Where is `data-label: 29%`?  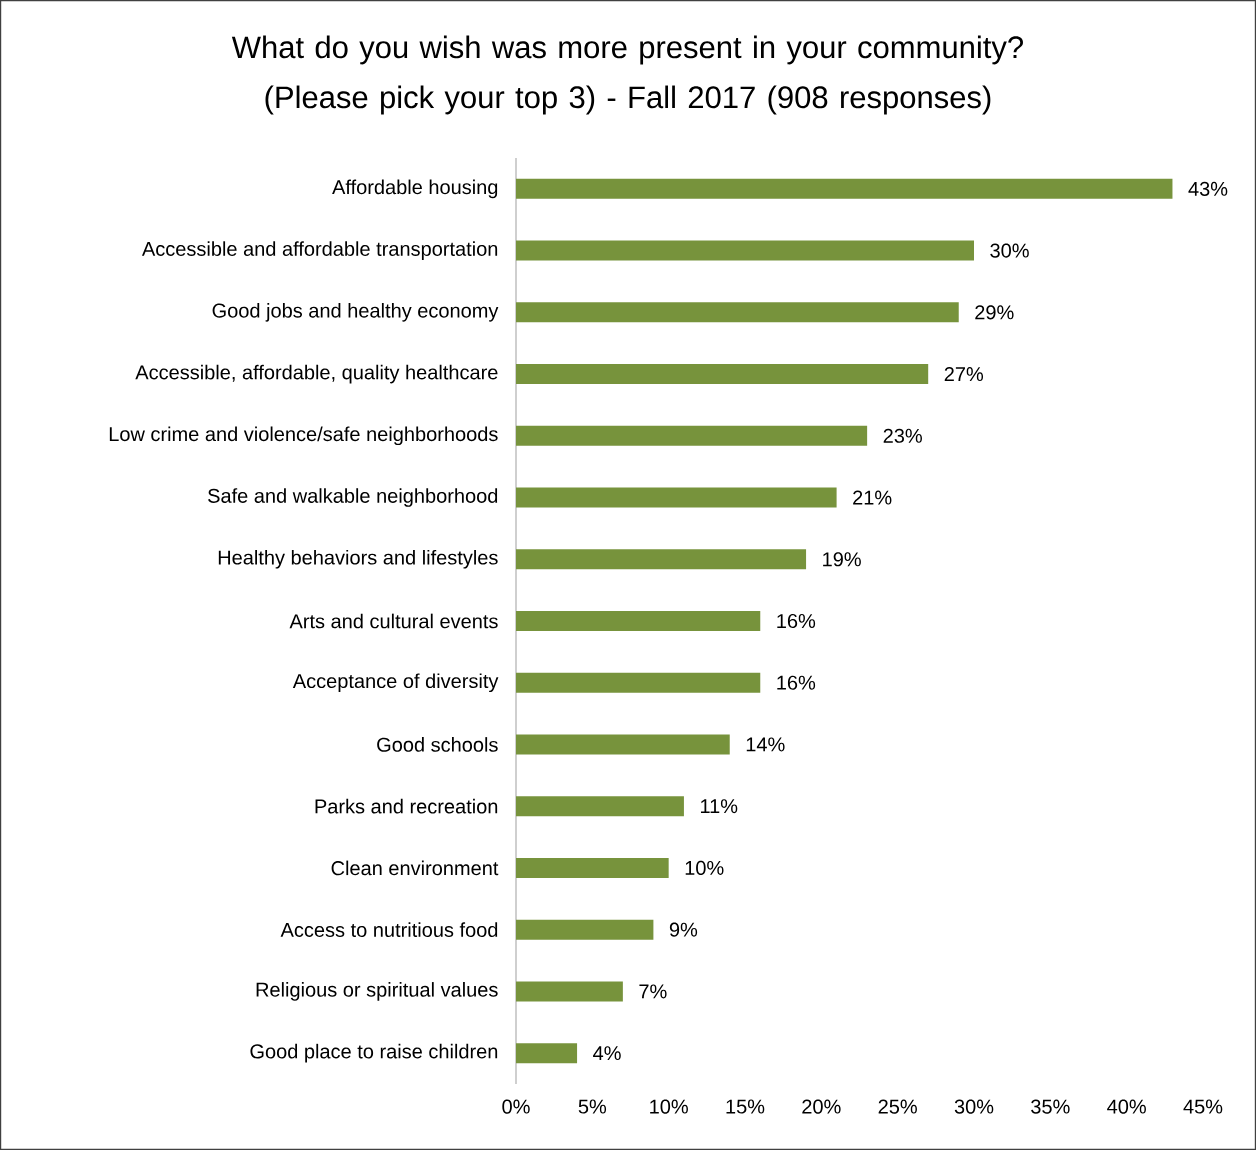
data-label: 29% is located at coordinates (994, 312).